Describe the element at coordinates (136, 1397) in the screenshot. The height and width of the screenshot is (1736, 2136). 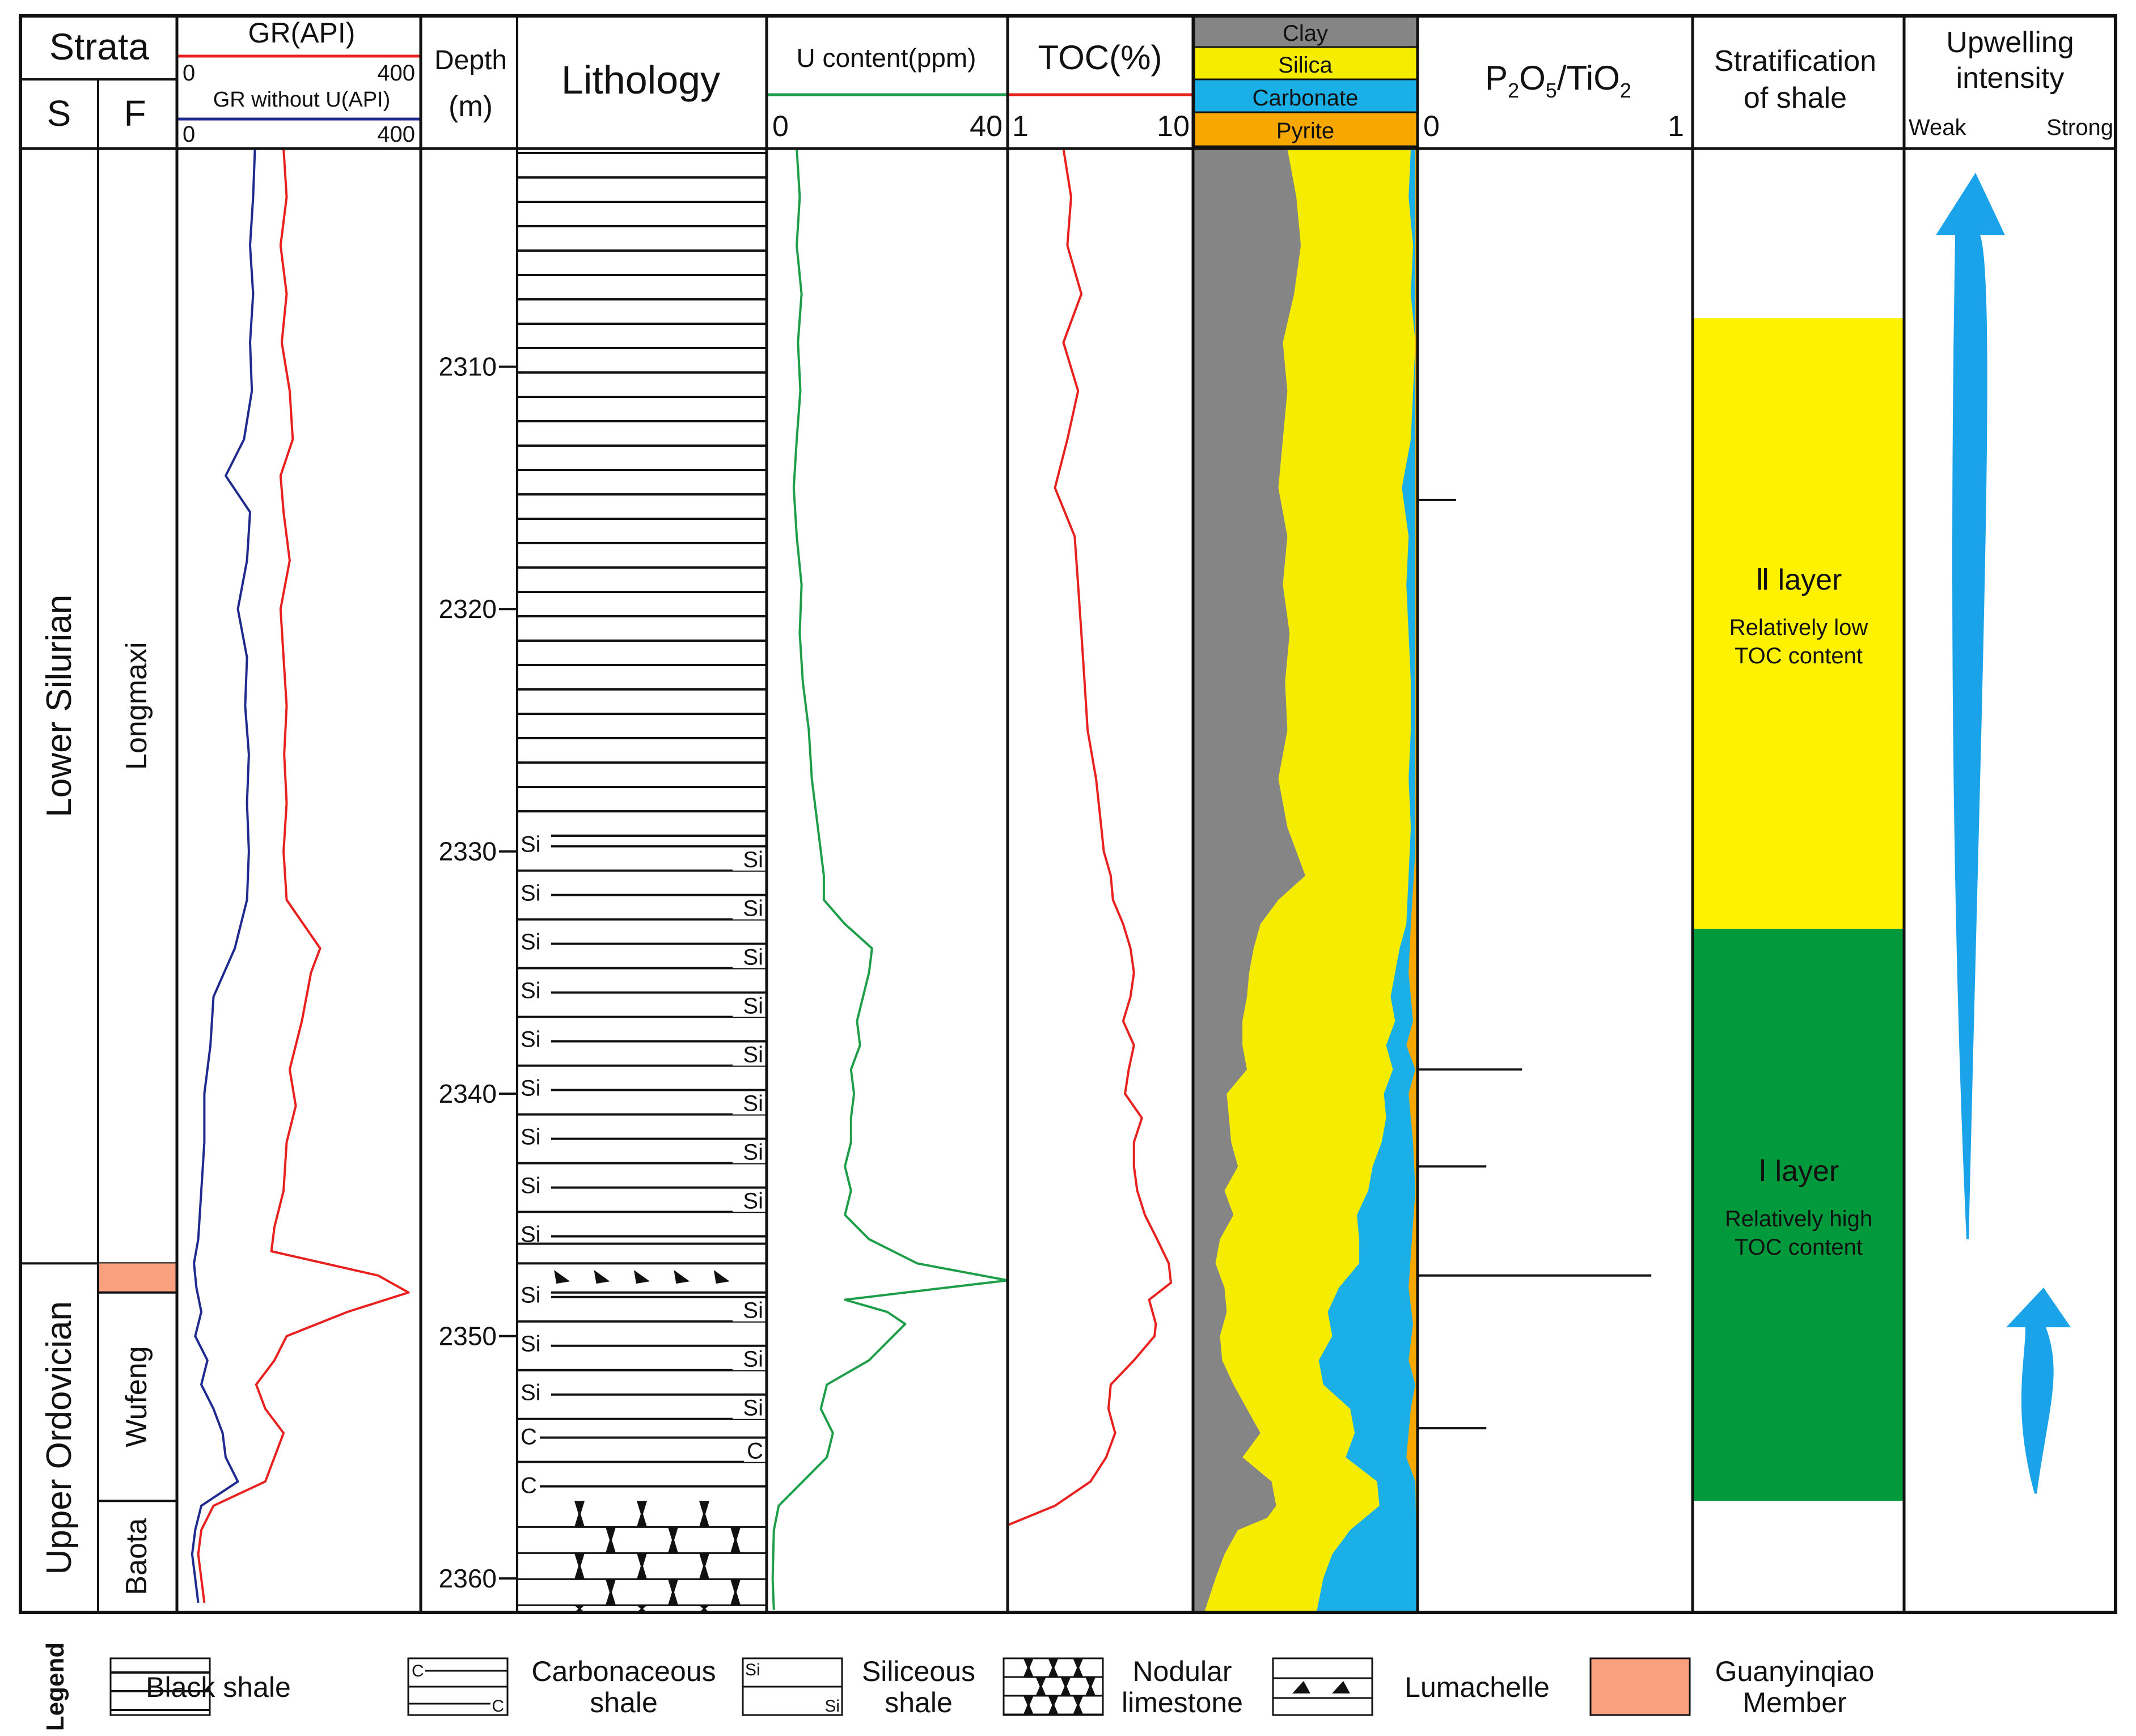
I see `formation-label: Wufeng` at that location.